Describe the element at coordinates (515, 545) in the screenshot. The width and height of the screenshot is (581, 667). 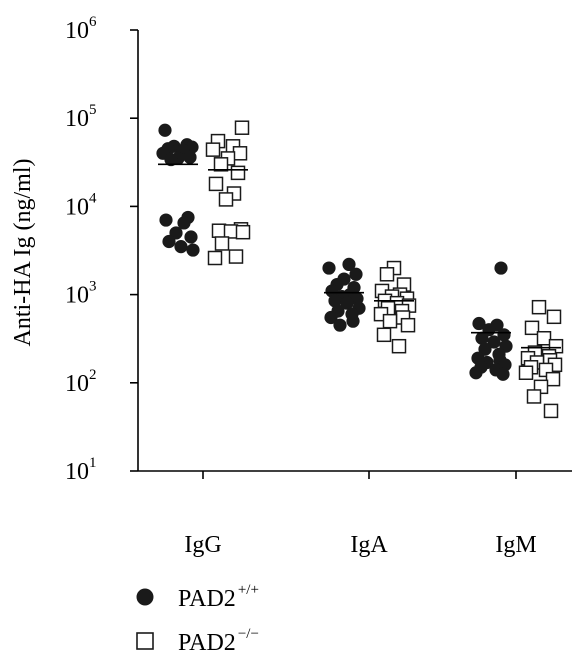
I see `x-tick-label: IgM` at that location.